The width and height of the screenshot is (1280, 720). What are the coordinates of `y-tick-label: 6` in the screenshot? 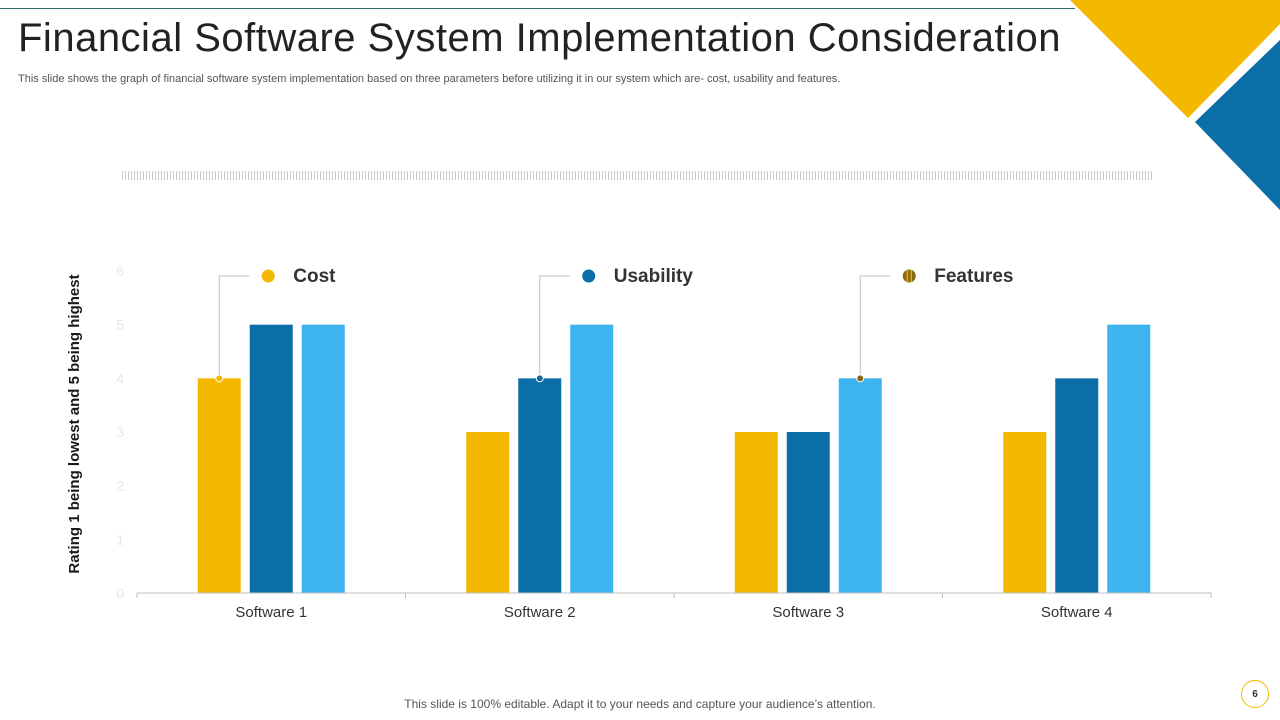 It's located at (120, 271).